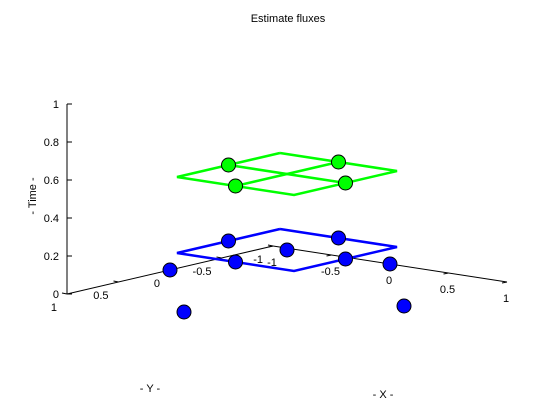 The image size is (560, 420). Describe the element at coordinates (157, 284) in the screenshot. I see `y-tick-label: 0` at that location.